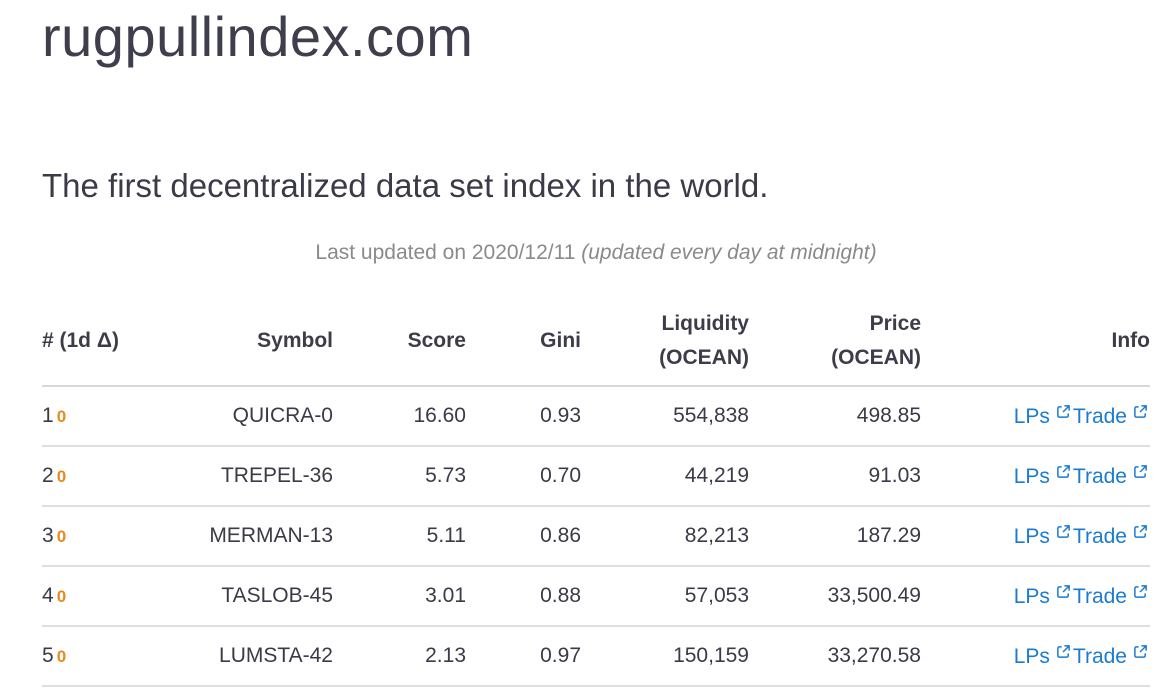 The height and width of the screenshot is (700, 1176). I want to click on gini-cell: 0.88, so click(523, 596).